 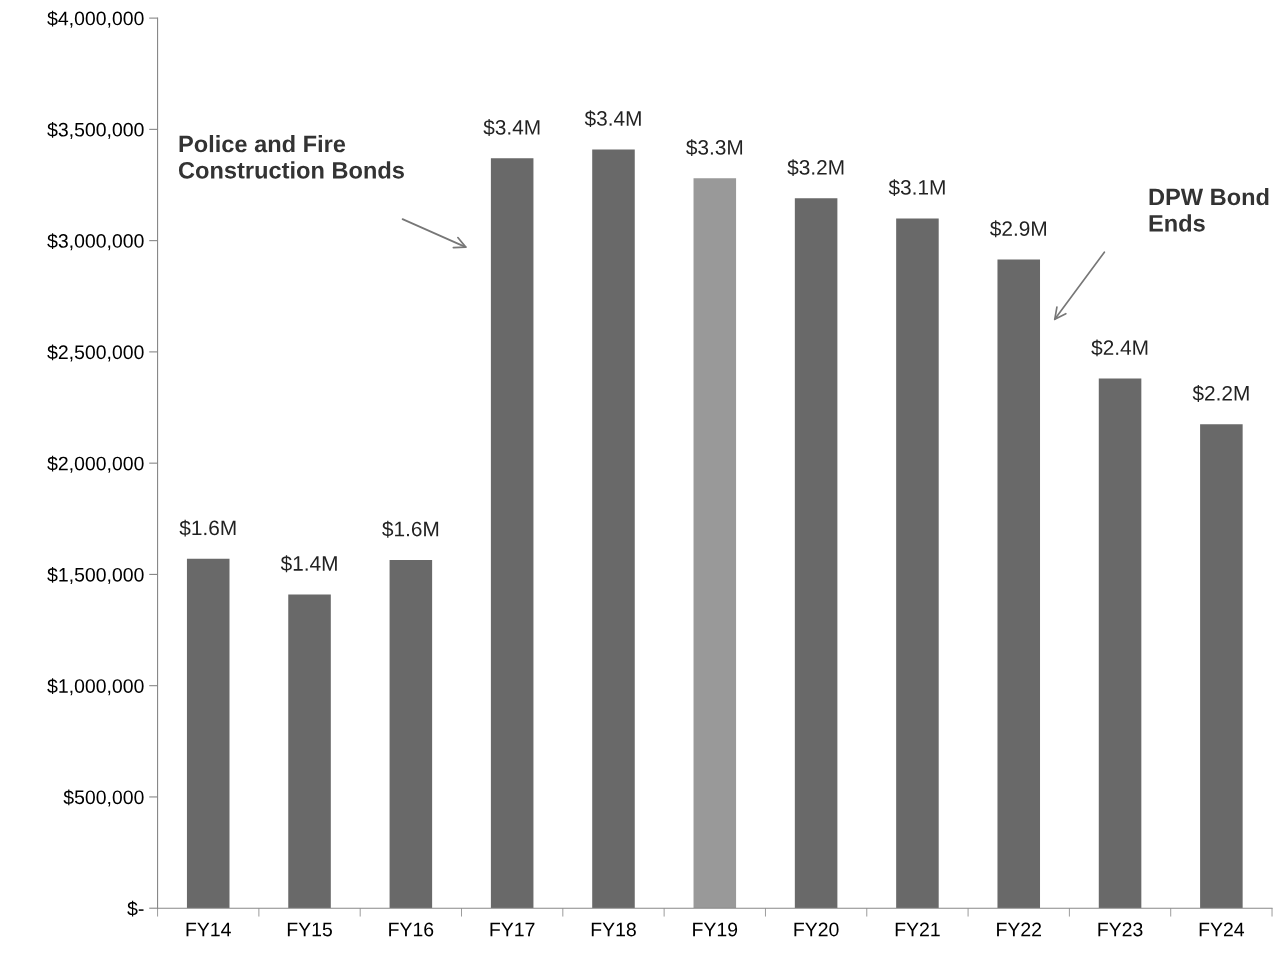 What do you see at coordinates (95, 130) in the screenshot?
I see `y-tick-label: $3,500,000` at bounding box center [95, 130].